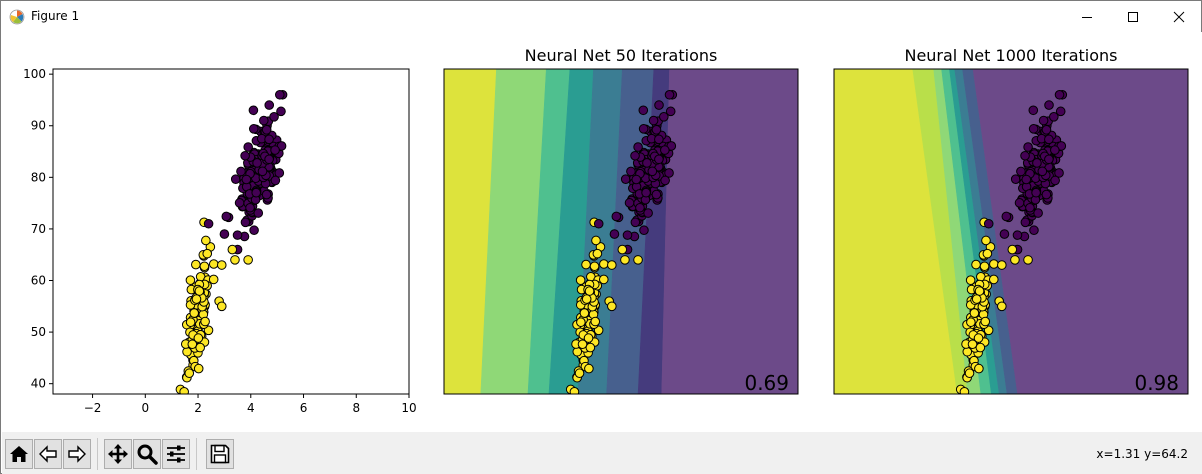 This screenshot has width=1202, height=474. I want to click on move-arrows-icon, so click(118, 454).